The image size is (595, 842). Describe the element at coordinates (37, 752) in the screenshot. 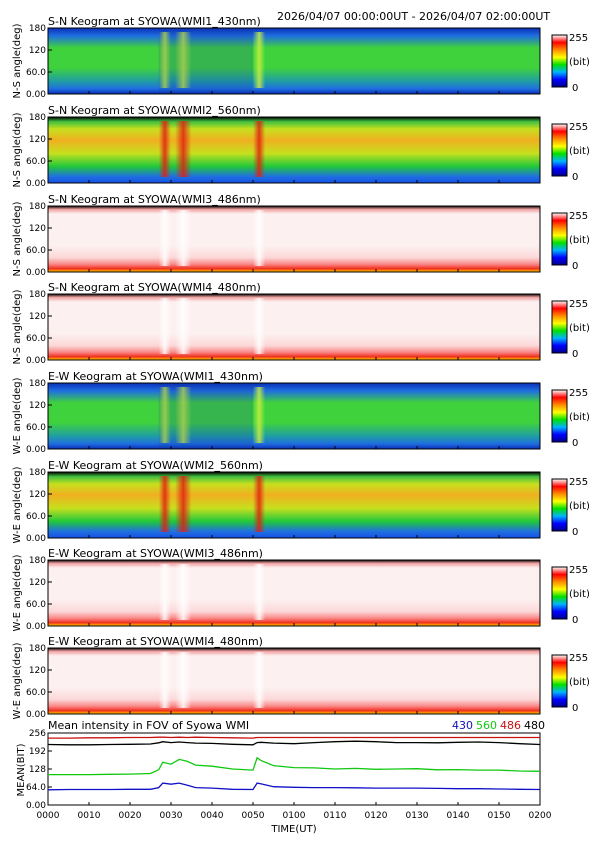

I see `mean-y-tick-label: 192` at that location.